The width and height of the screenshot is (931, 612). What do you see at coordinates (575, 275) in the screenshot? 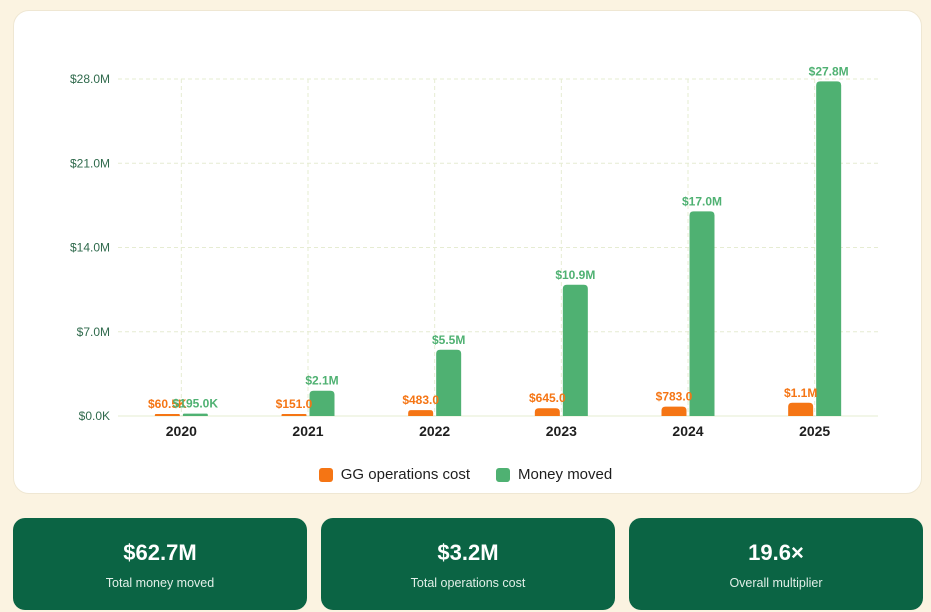
I see `data-label-money: $10.9M` at bounding box center [575, 275].